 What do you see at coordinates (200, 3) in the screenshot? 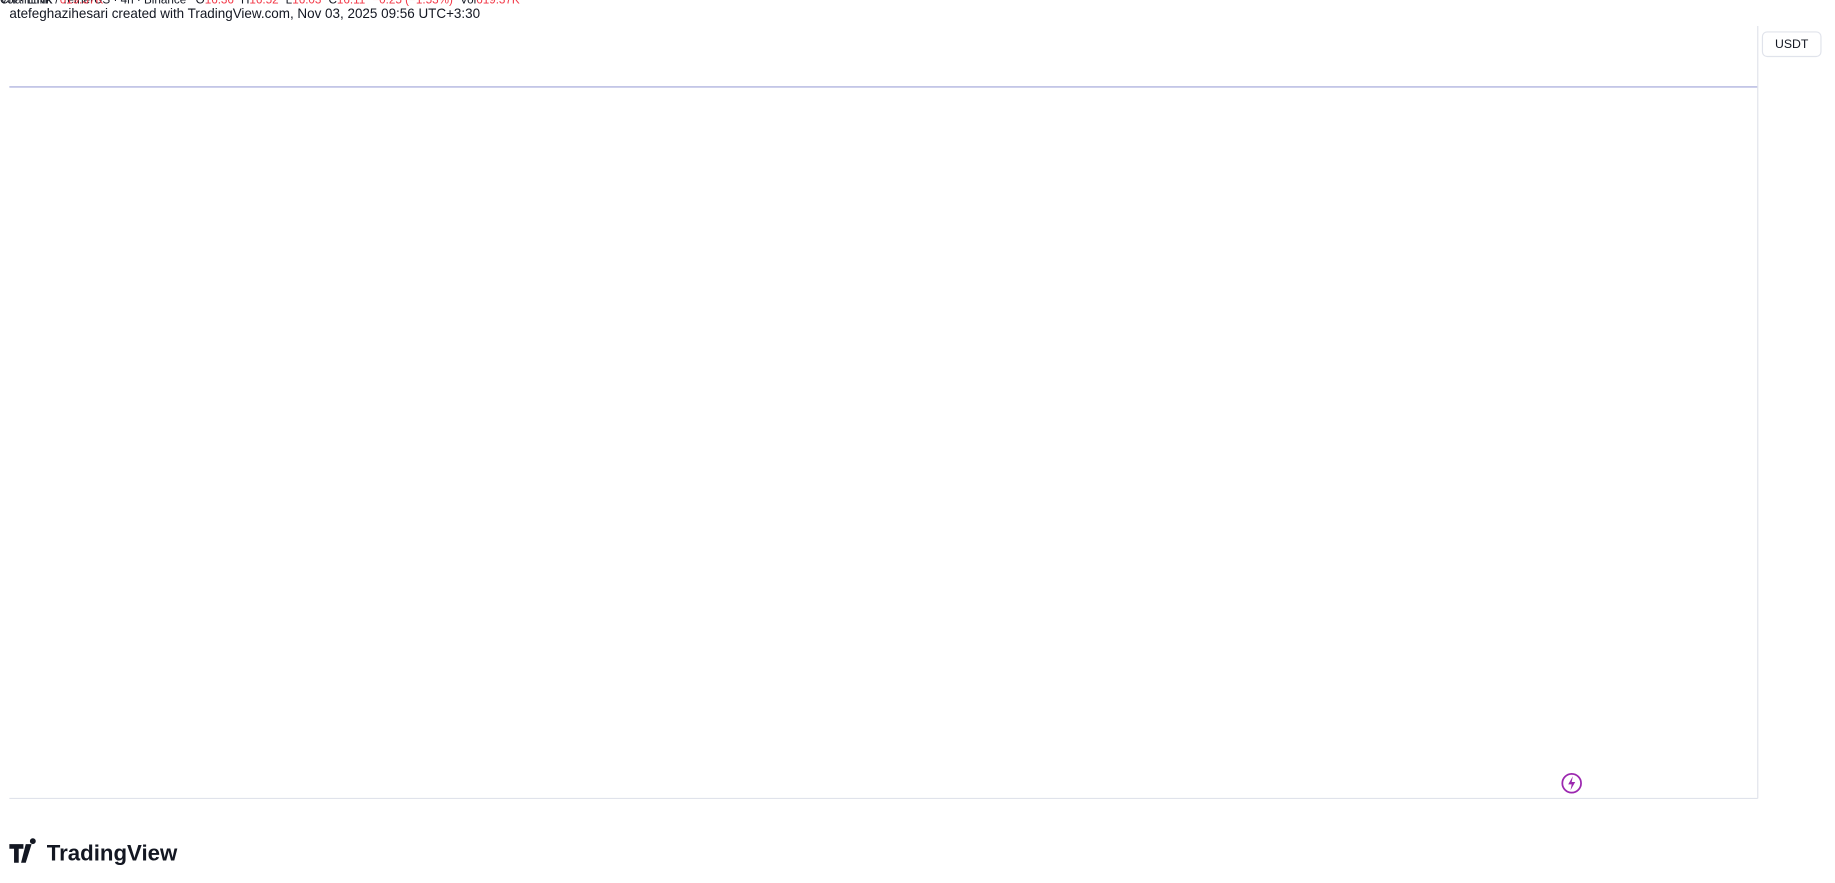
I see `ohlc-letter: O` at bounding box center [200, 3].